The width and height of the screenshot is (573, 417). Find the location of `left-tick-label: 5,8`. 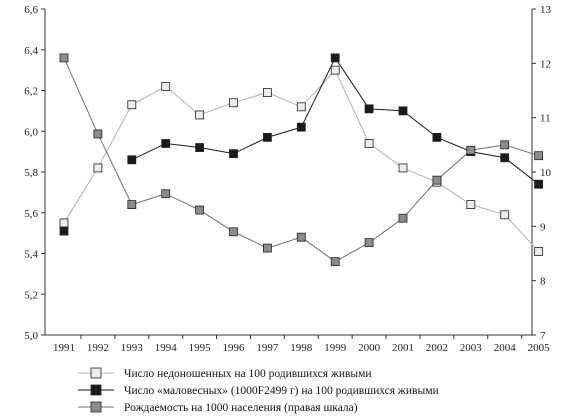

left-tick-label: 5,8 is located at coordinates (31, 173).